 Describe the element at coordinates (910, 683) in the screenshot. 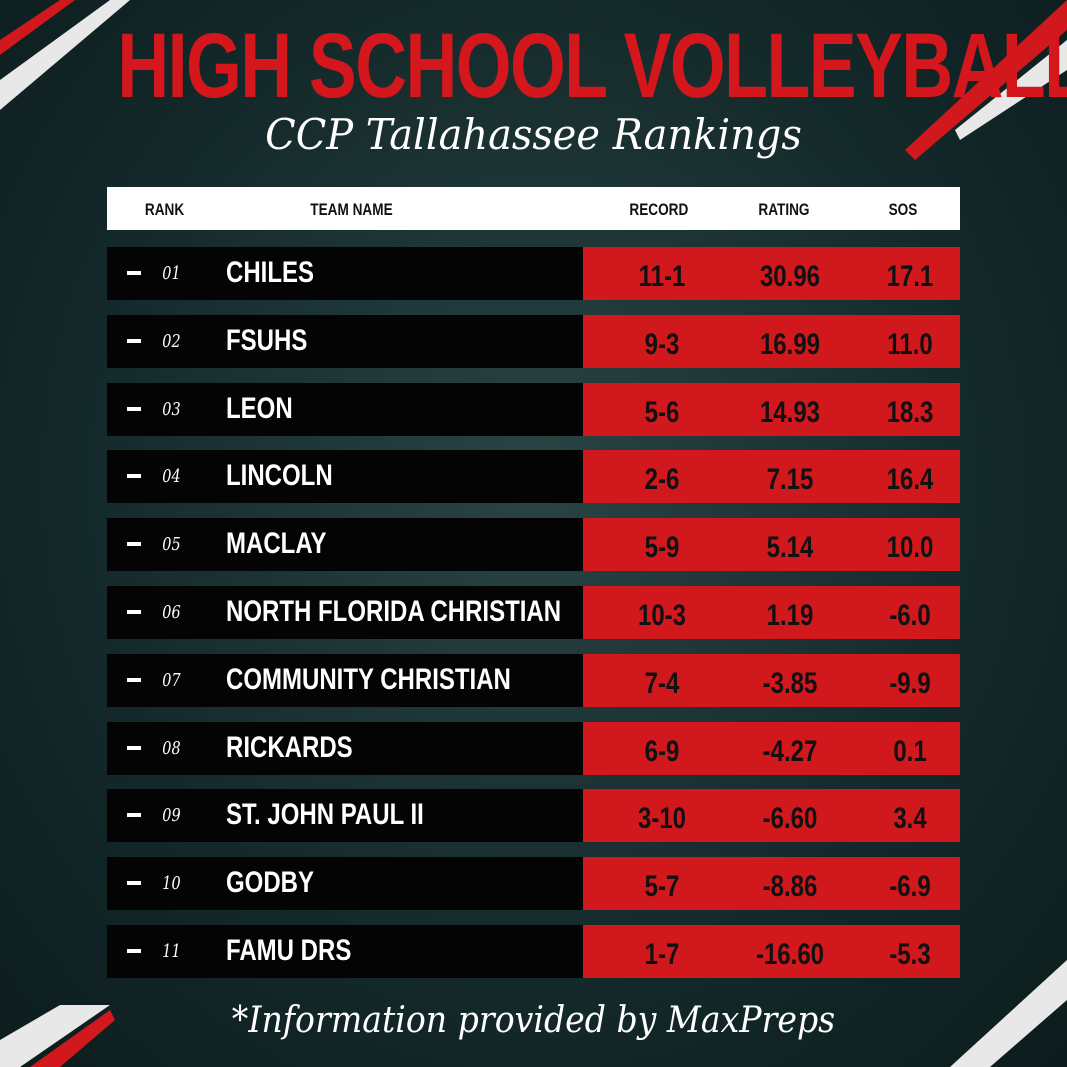

I see `stat: -9.9` at that location.